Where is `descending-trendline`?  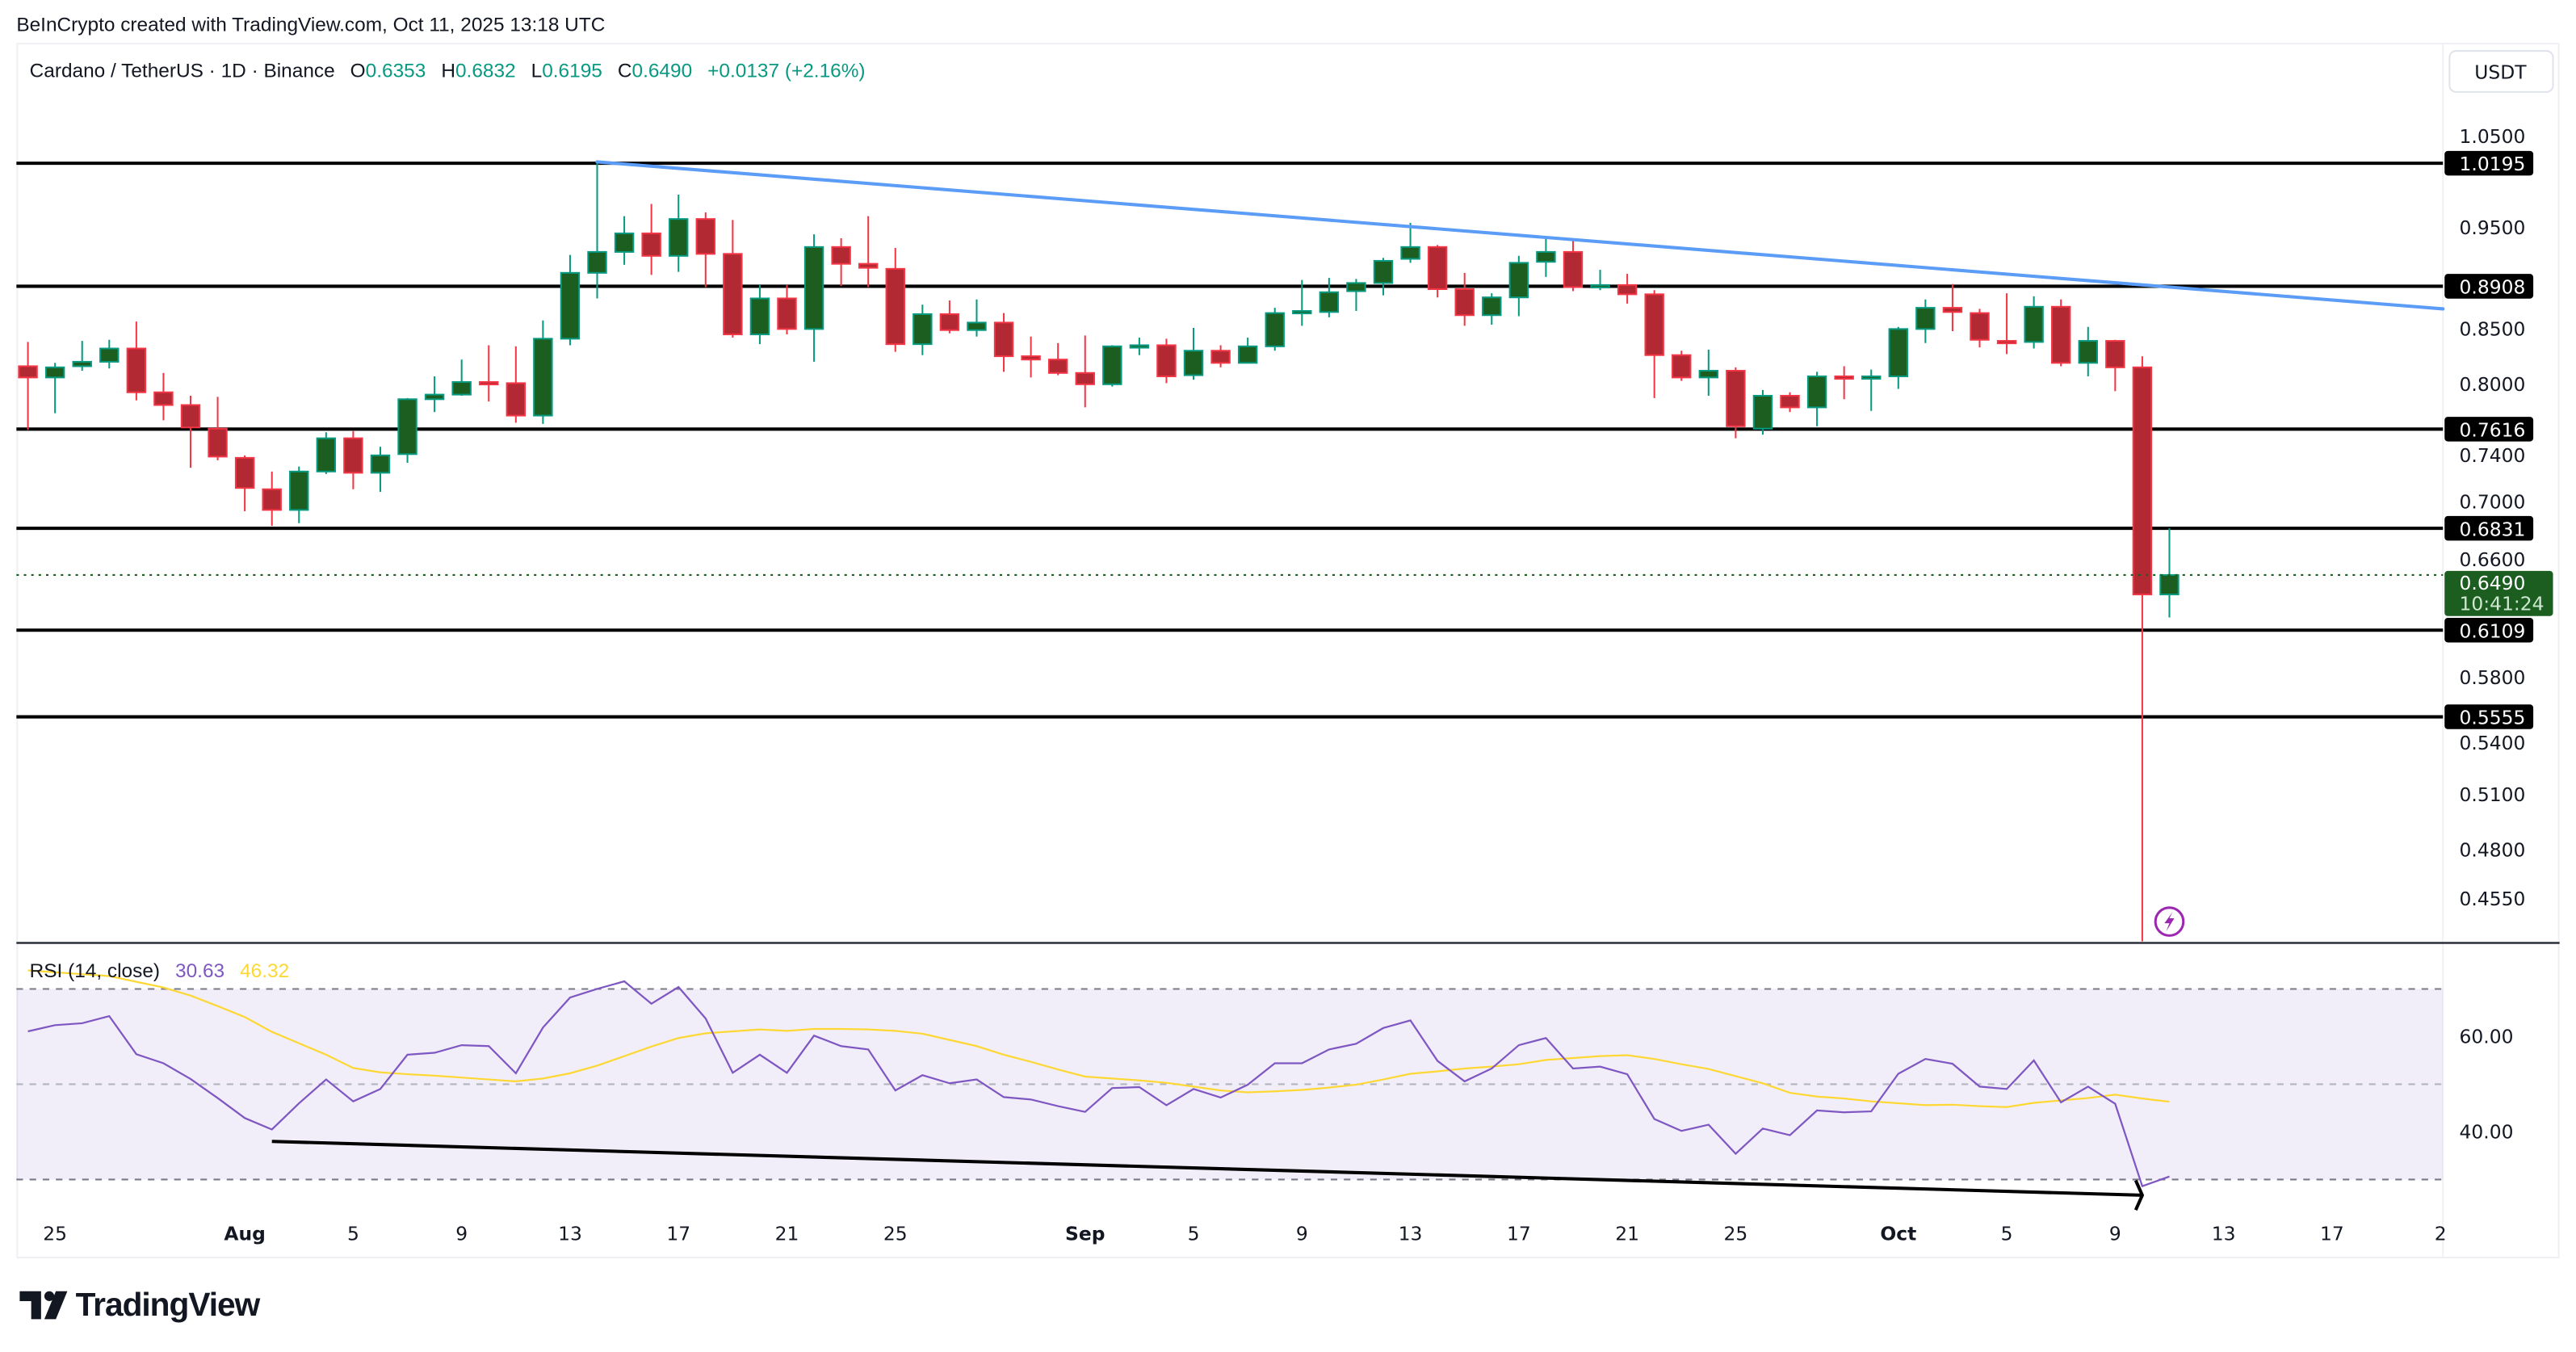
descending-trendline is located at coordinates (1520, 235).